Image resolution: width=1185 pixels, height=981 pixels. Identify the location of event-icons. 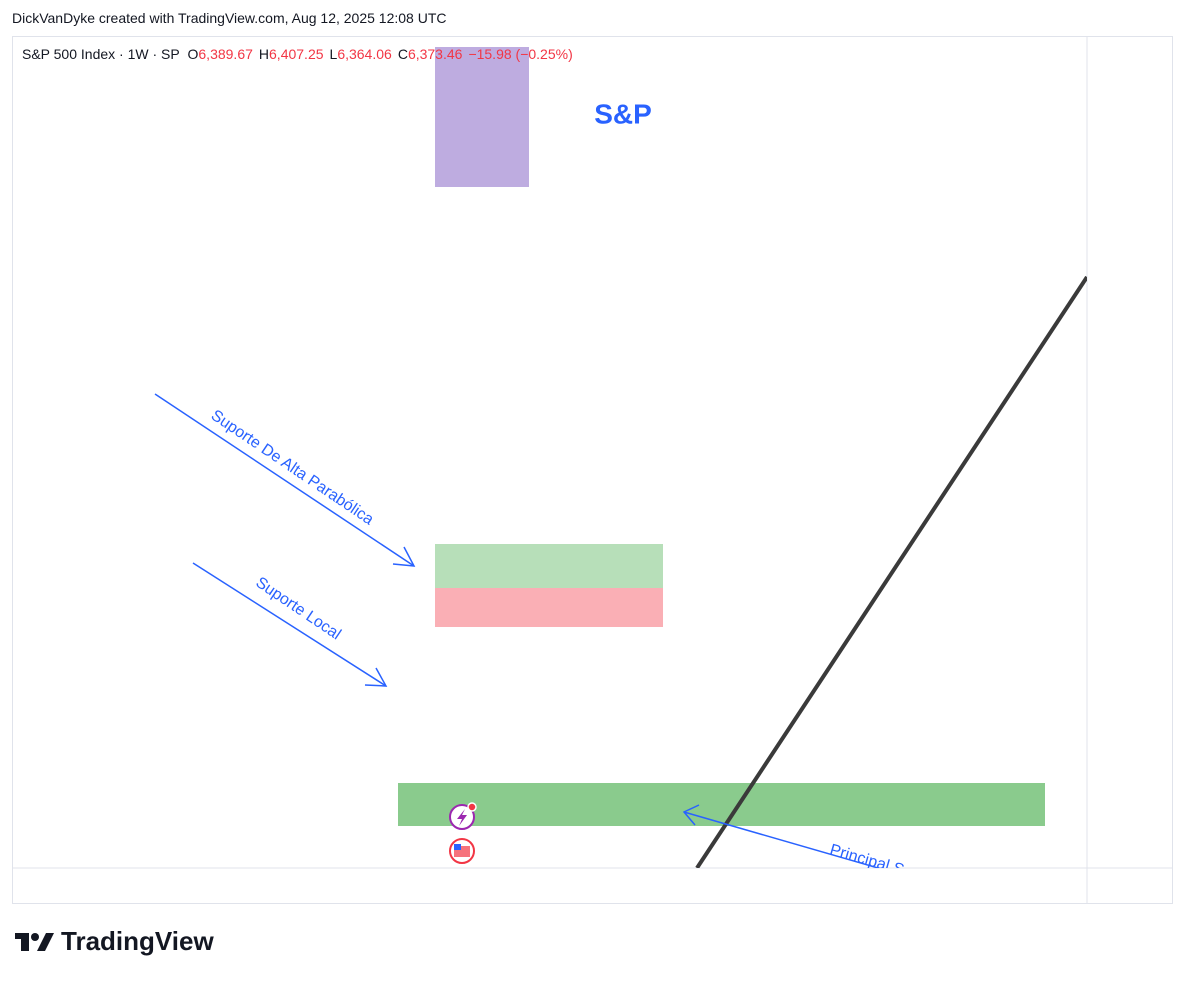
(463, 833).